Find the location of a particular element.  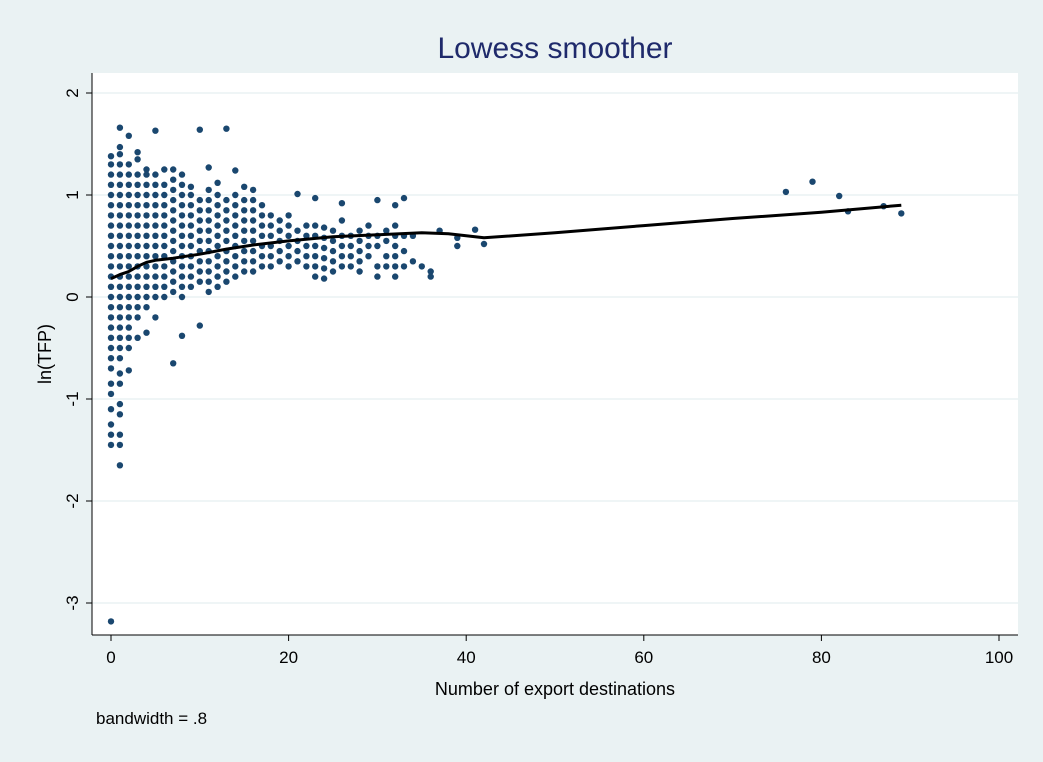

x-tick-label: 0 is located at coordinates (110, 657).